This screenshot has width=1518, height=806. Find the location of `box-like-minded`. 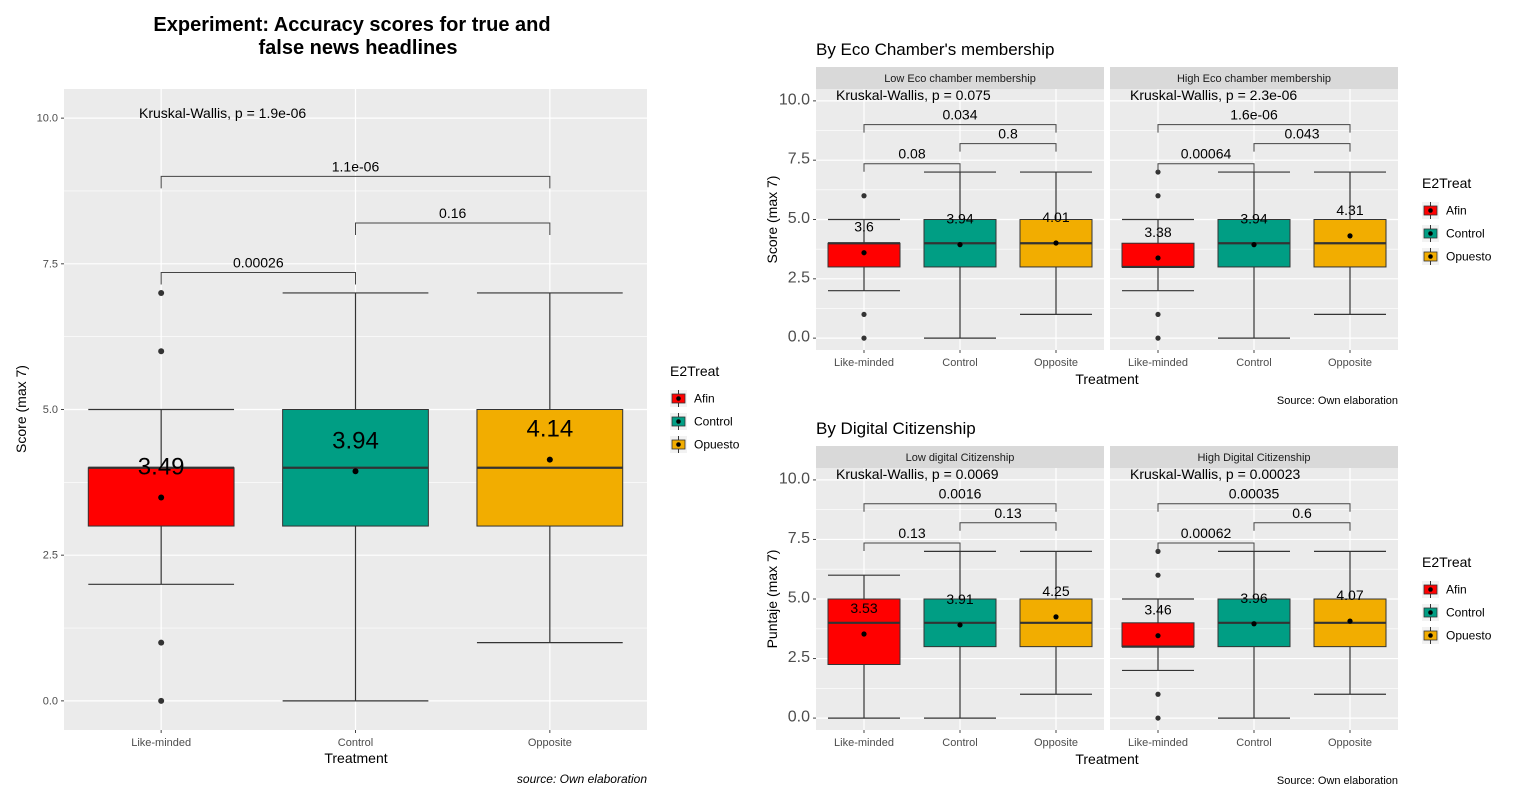

box-like-minded is located at coordinates (1158, 255).